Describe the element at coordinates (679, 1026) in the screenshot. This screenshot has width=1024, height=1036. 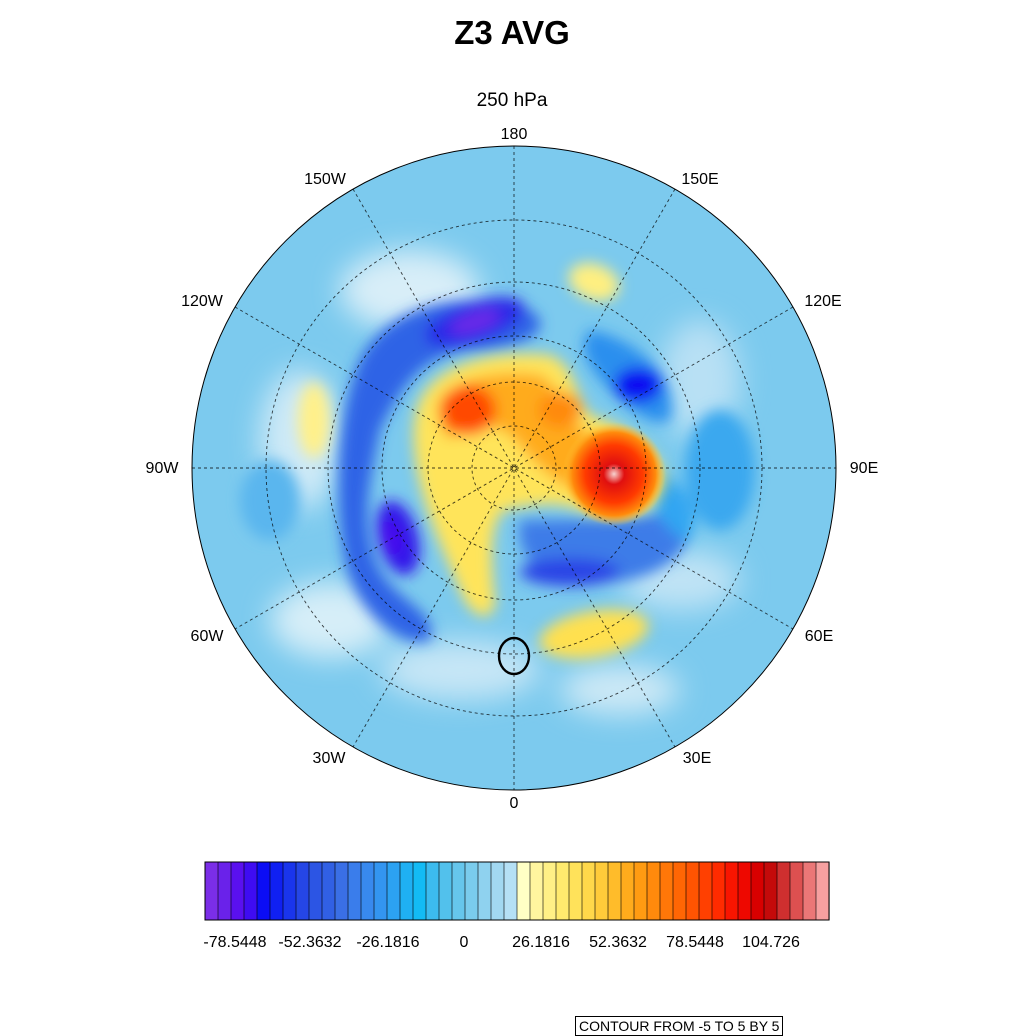
I see `contour-info: CONTOUR FROM -5 TO 5 BY 5` at that location.